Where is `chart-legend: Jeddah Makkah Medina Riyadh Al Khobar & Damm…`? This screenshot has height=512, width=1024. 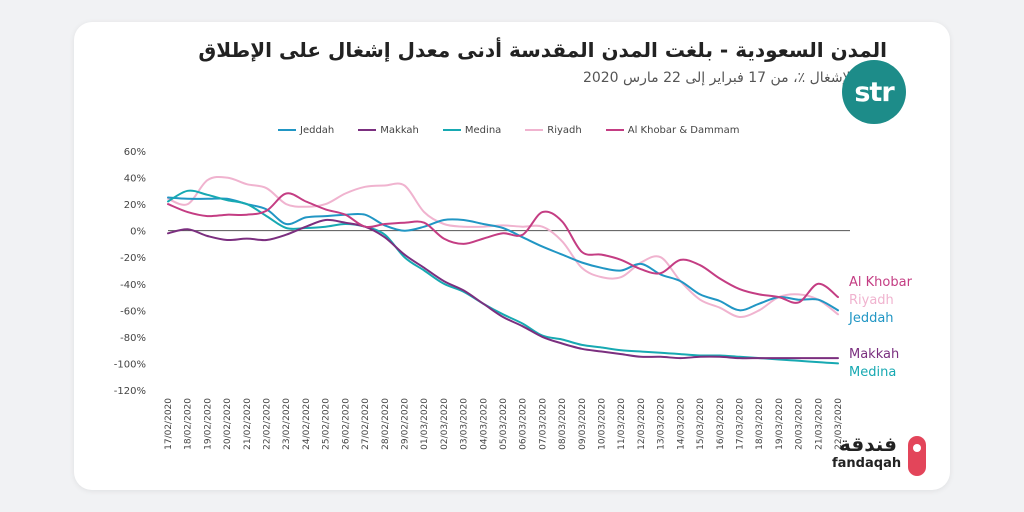 chart-legend: Jeddah Makkah Medina Riyadh Al Khobar & Damm… is located at coordinates (520, 130).